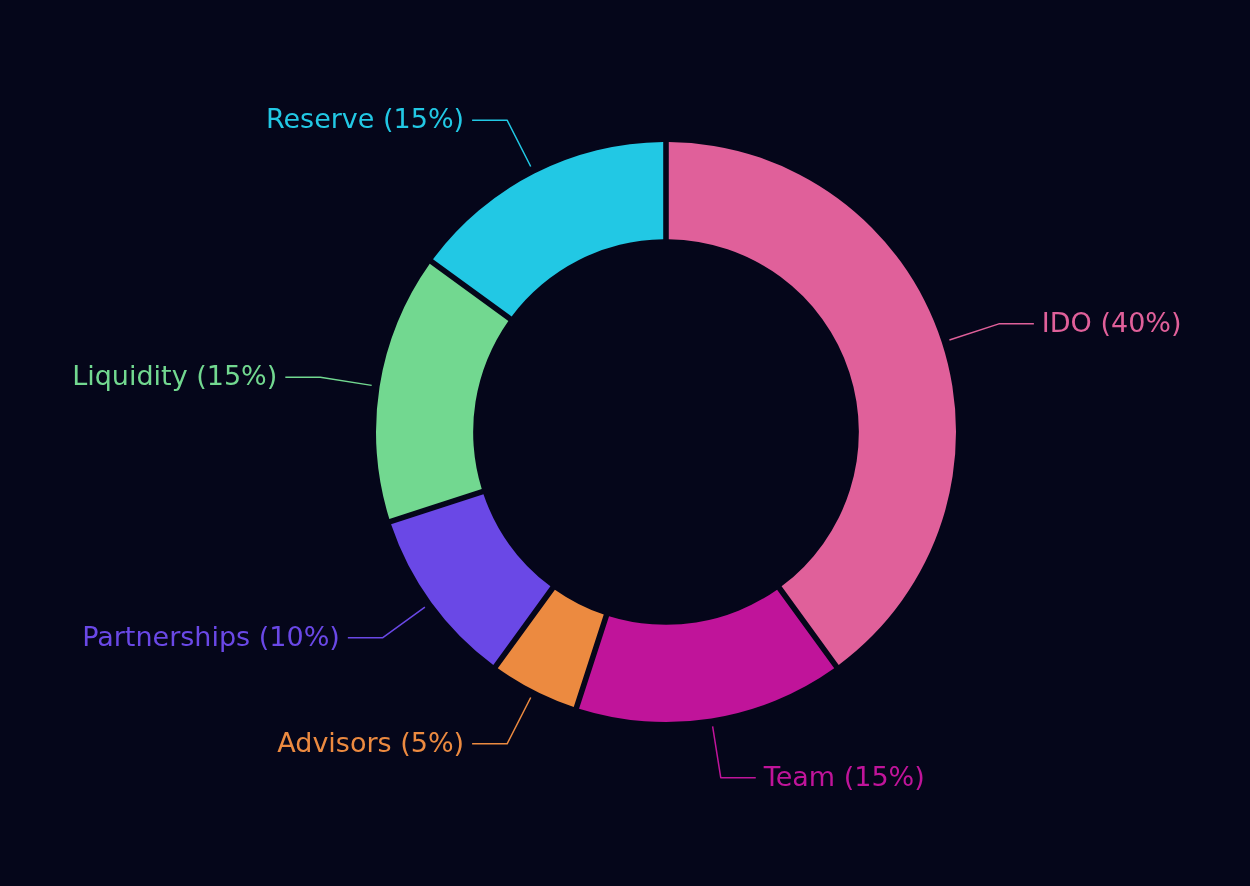 The height and width of the screenshot is (886, 1250). What do you see at coordinates (211, 636) in the screenshot?
I see `slice-label: Partnerships (10%)` at bounding box center [211, 636].